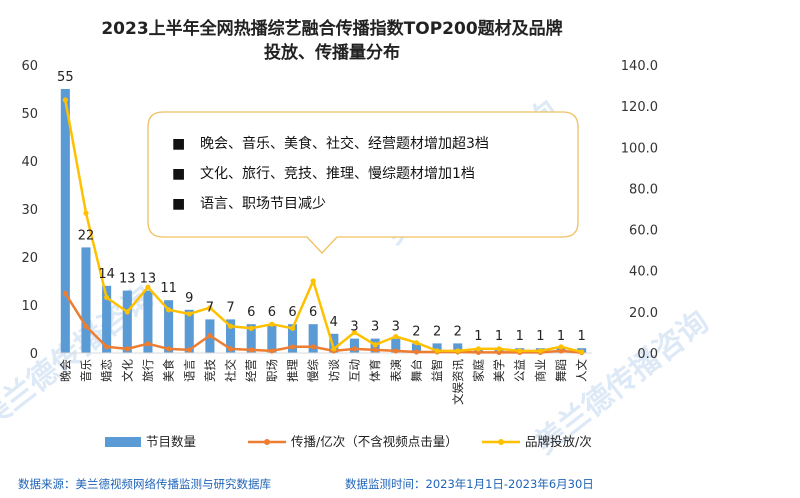 This screenshot has height=498, width=800. What do you see at coordinates (499, 370) in the screenshot?
I see `category-label: 美学` at bounding box center [499, 370].